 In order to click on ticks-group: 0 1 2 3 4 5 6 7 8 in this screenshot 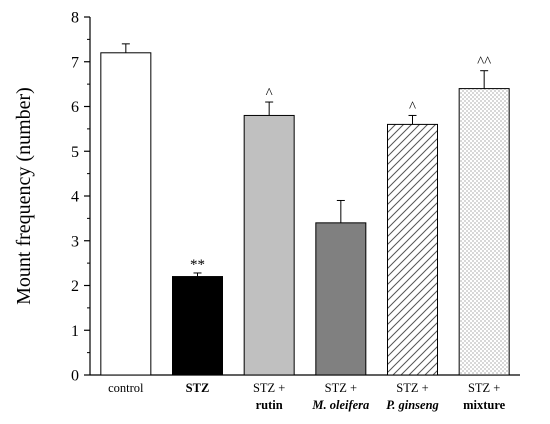, I will do `click(80, 197)`.